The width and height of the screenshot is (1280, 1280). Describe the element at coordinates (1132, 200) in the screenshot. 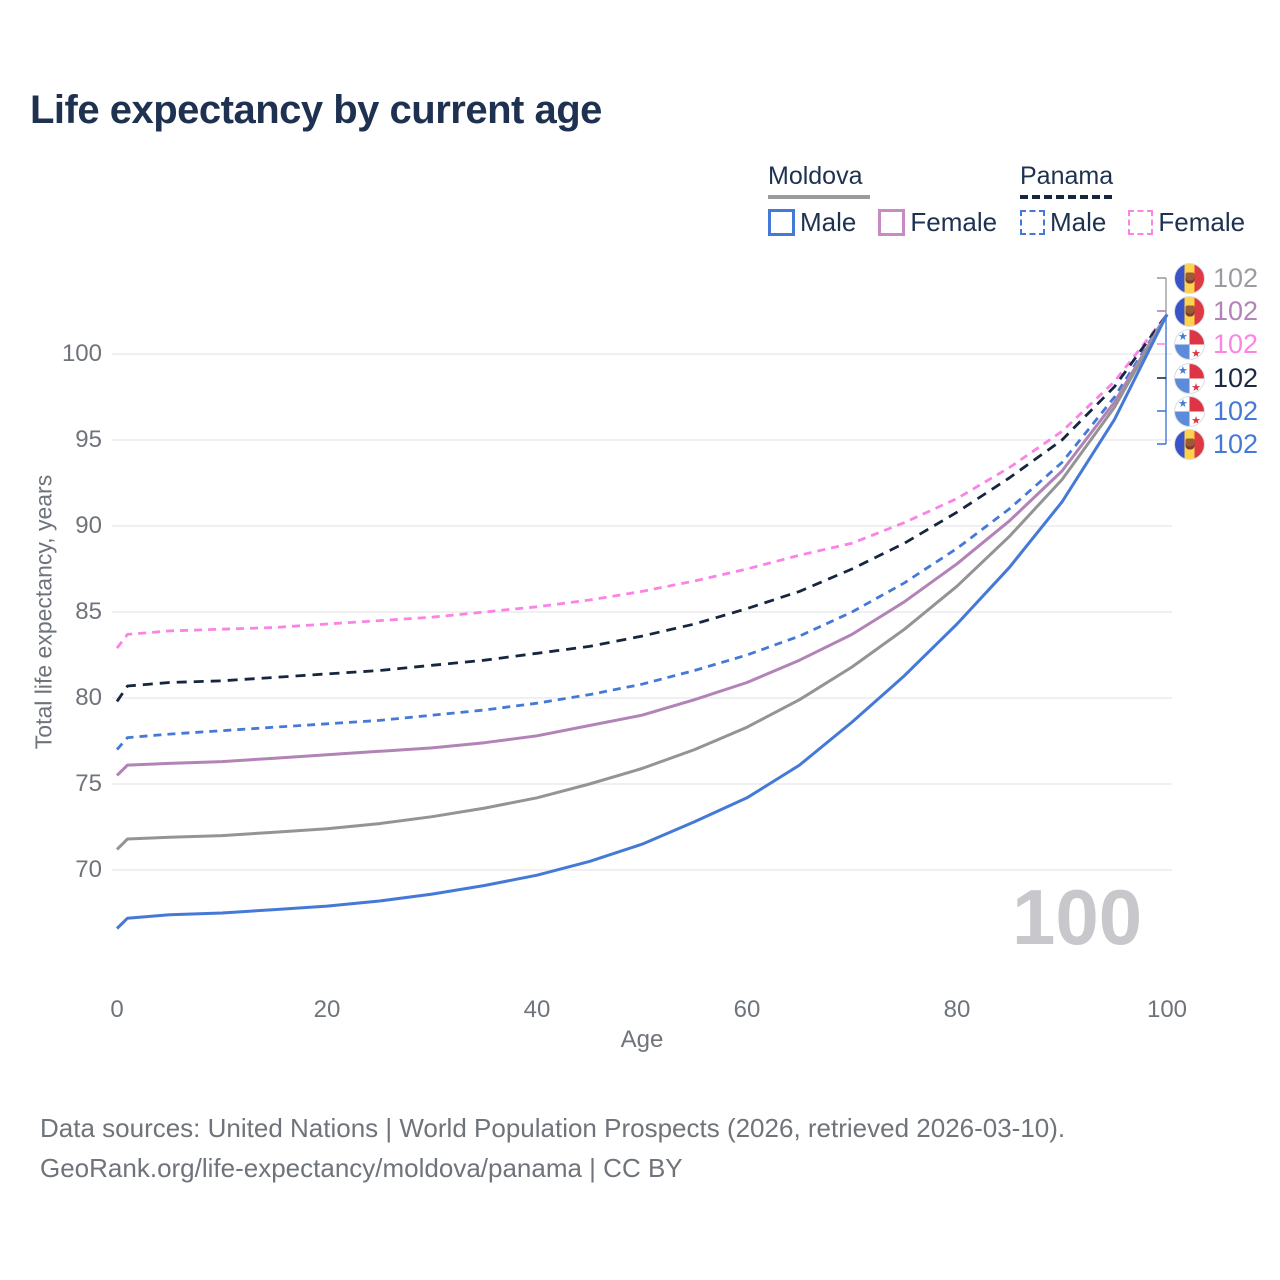

I see `legend-group-panama: Panama Male Female` at that location.